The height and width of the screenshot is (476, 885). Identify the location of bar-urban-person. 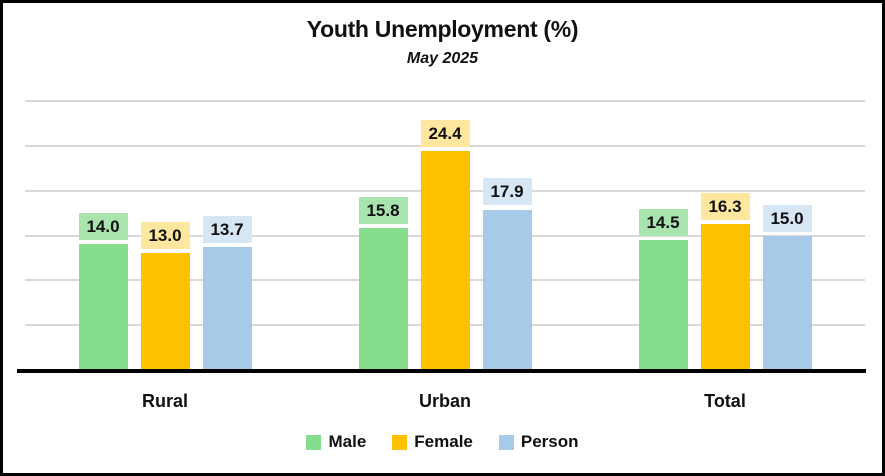
(507, 289).